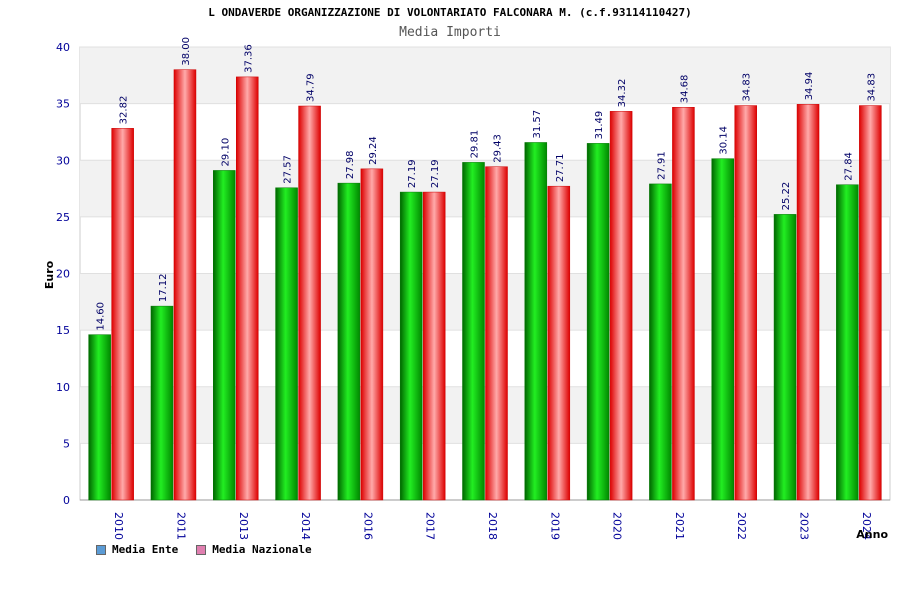 The width and height of the screenshot is (900, 600). Describe the element at coordinates (430, 526) in the screenshot. I see `x-tick-label: 2017` at that location.